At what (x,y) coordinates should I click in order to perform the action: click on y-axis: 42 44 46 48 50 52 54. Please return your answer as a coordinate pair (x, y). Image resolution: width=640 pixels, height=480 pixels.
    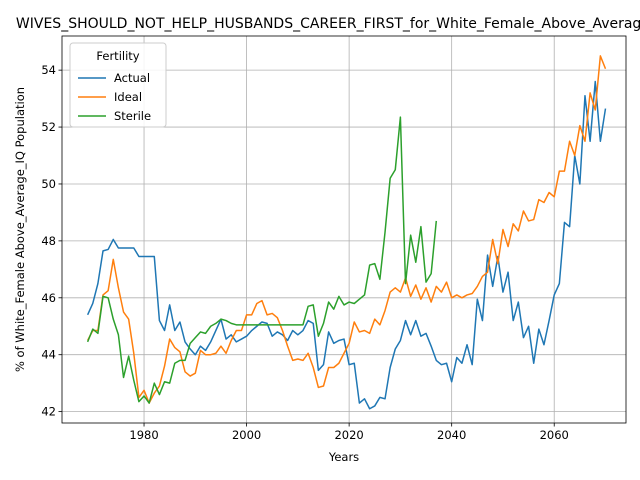
    Looking at the image, I should click on (51, 241).